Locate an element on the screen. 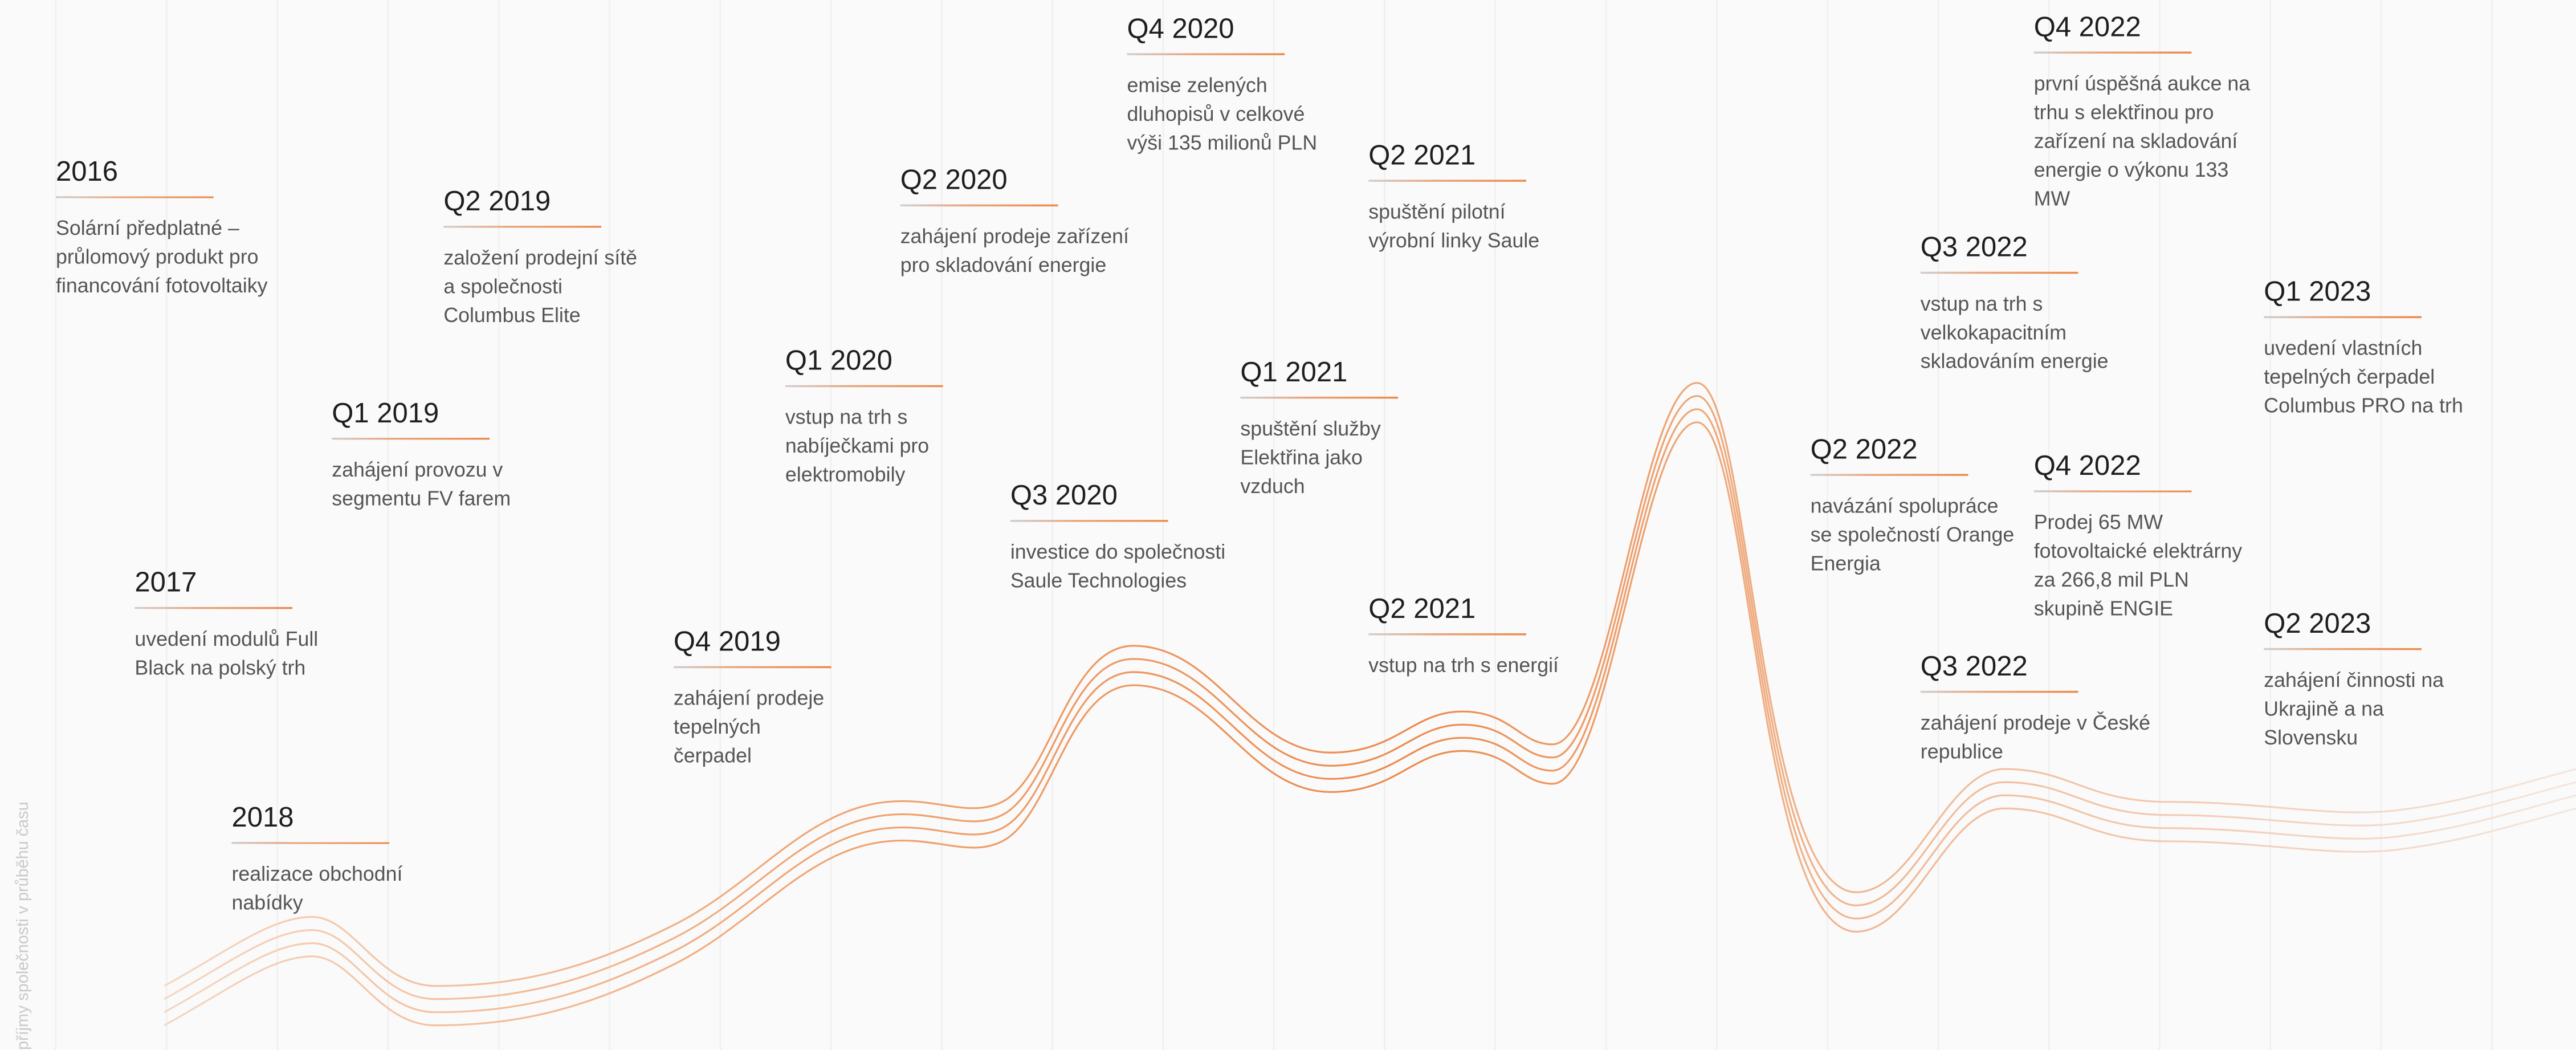 Image resolution: width=2576 pixels, height=1050 pixels. event-period: Q3 2020 is located at coordinates (1064, 495).